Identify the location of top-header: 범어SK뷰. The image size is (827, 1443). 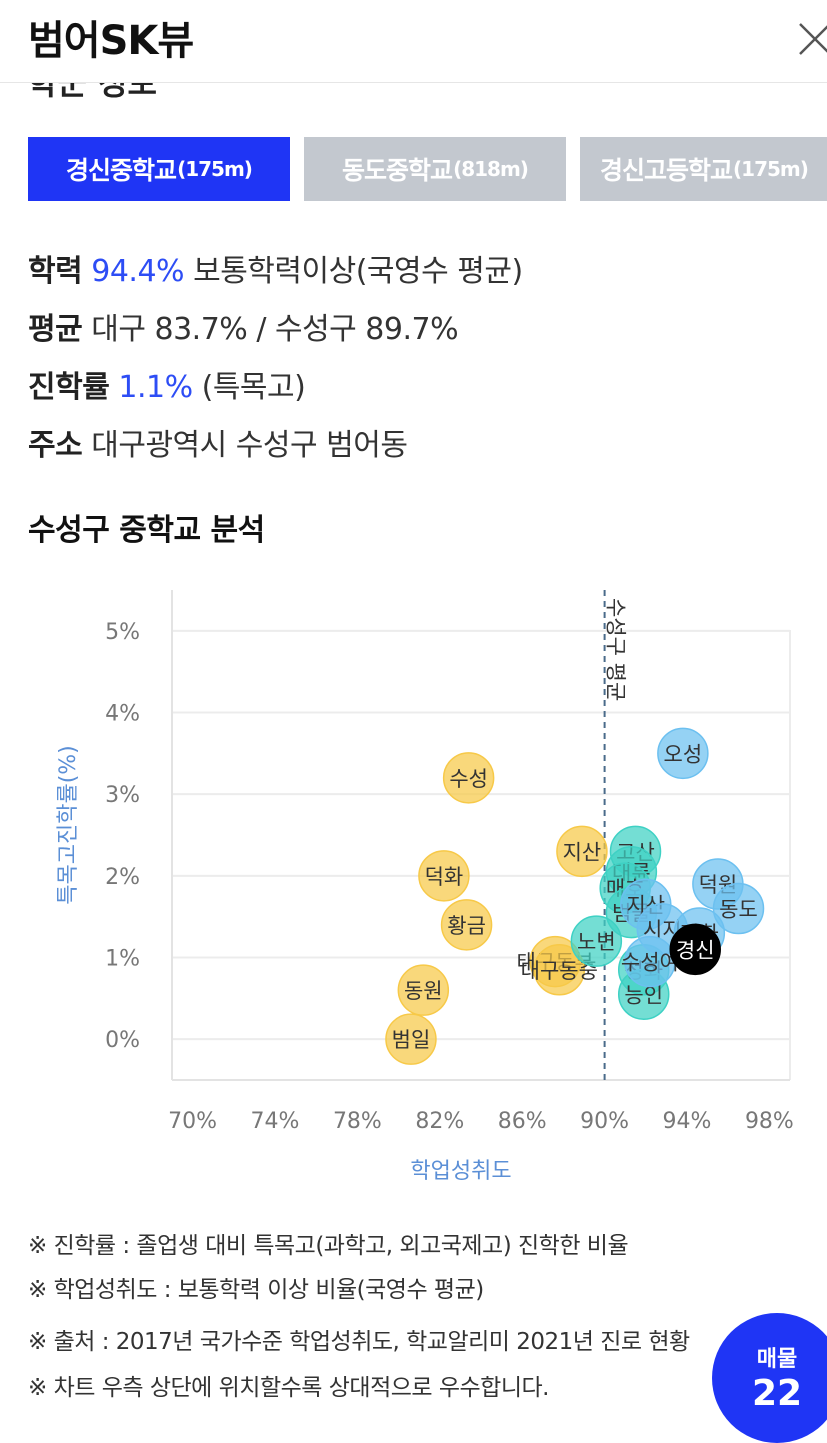
(413, 41).